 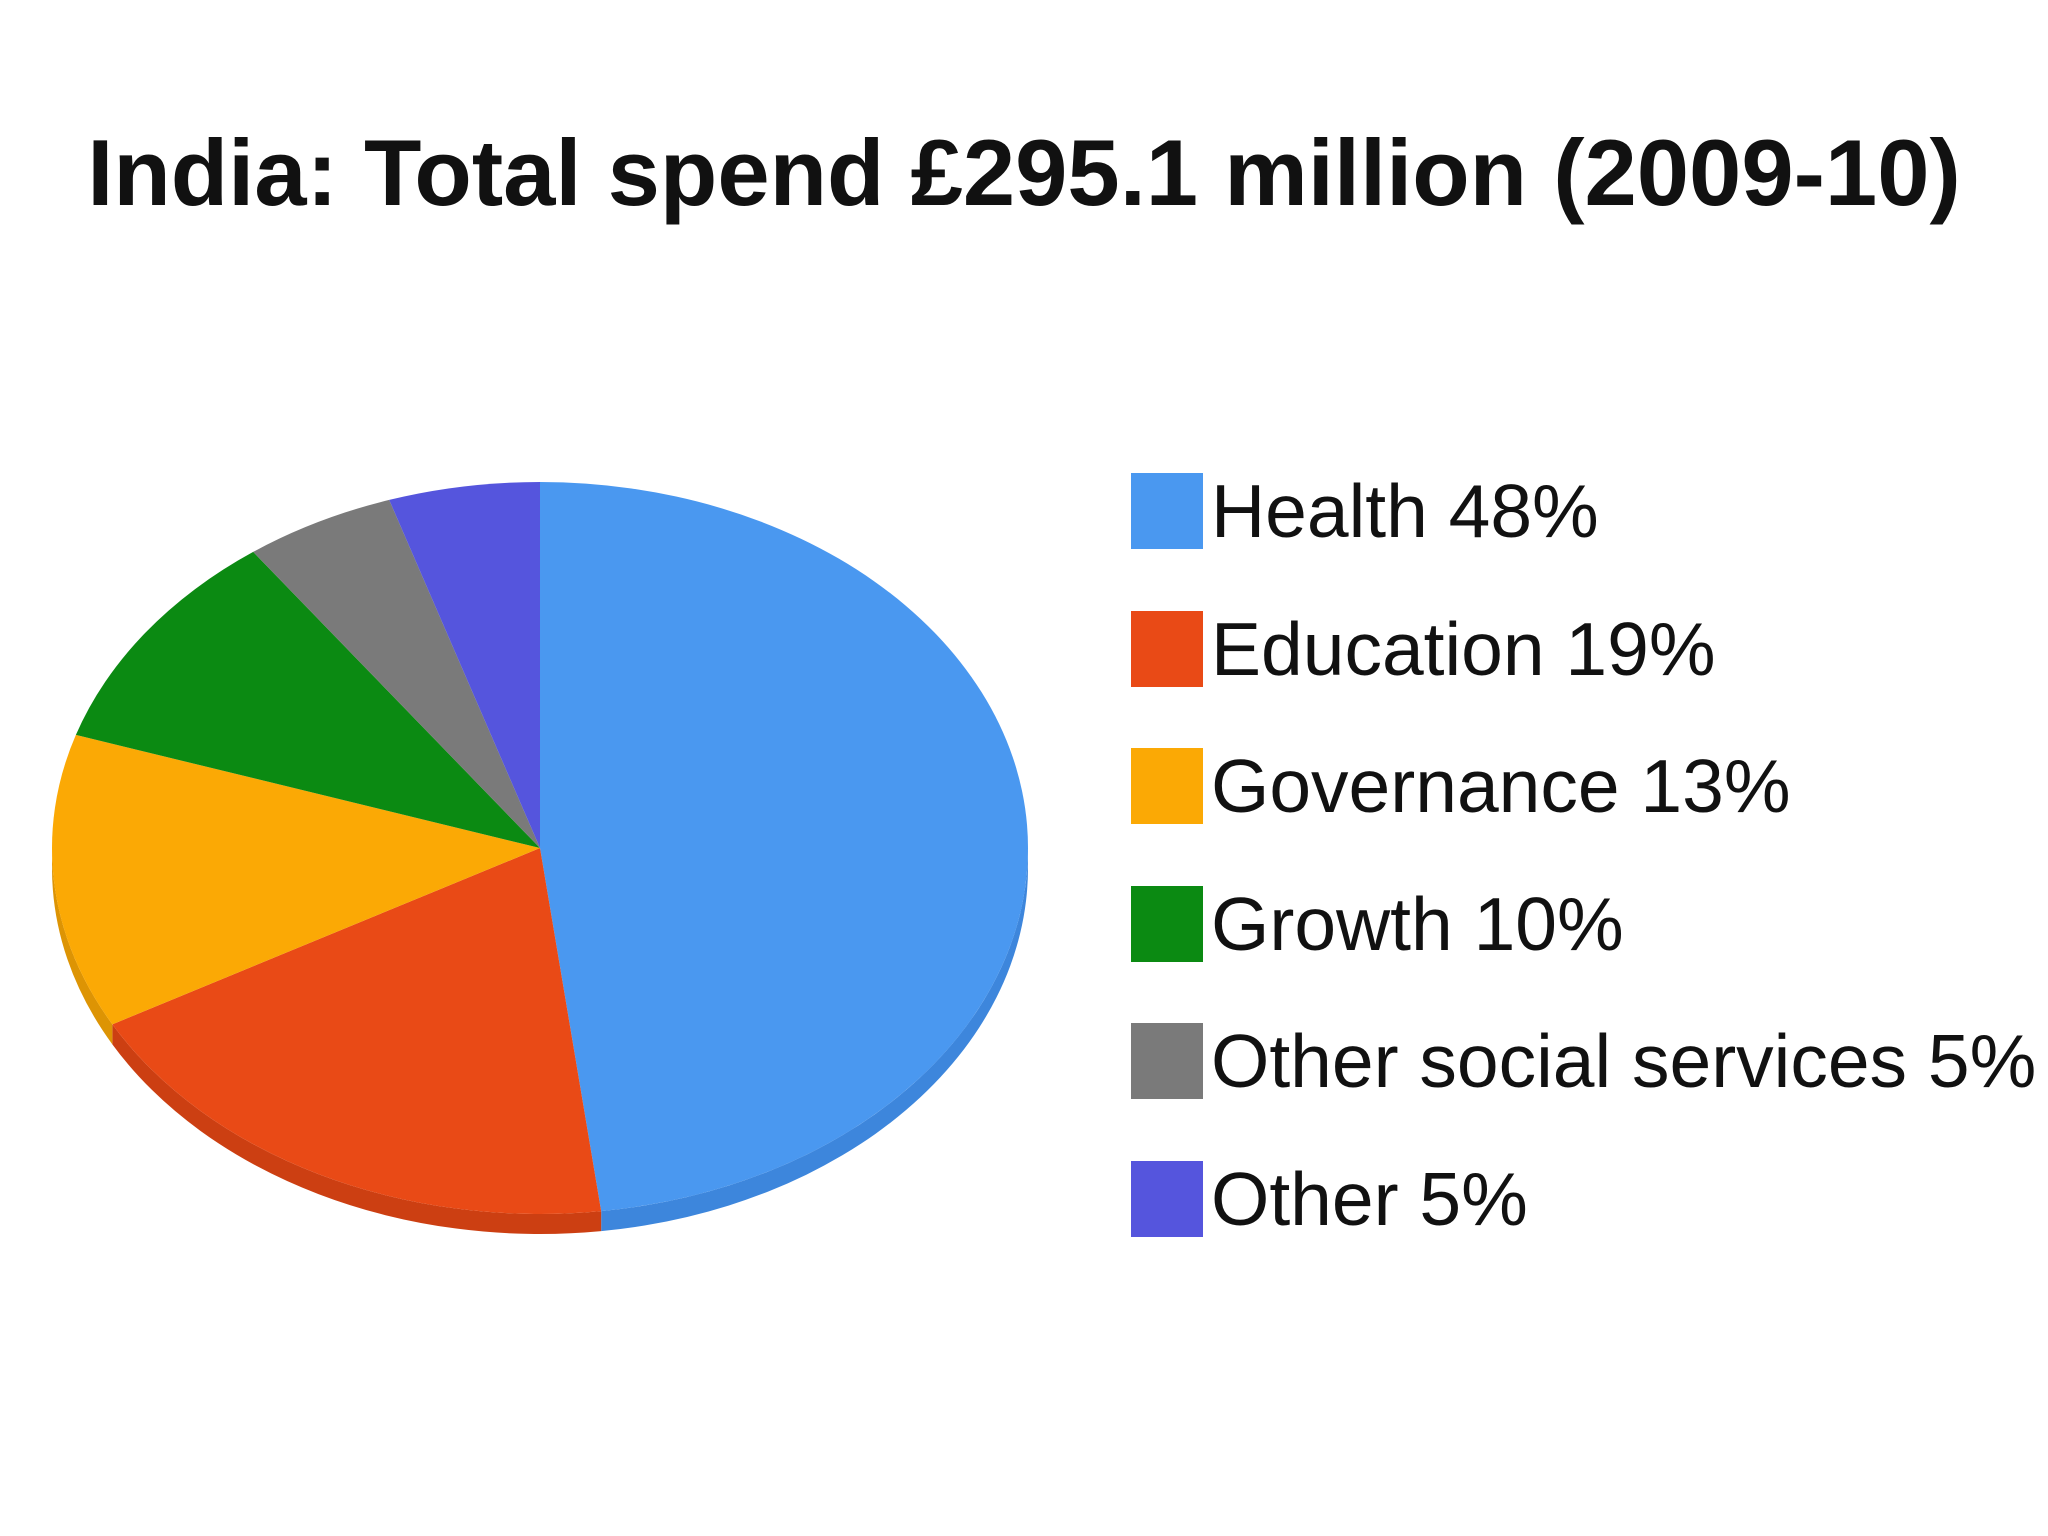 I want to click on pie-side-education, so click(x=357, y=1129).